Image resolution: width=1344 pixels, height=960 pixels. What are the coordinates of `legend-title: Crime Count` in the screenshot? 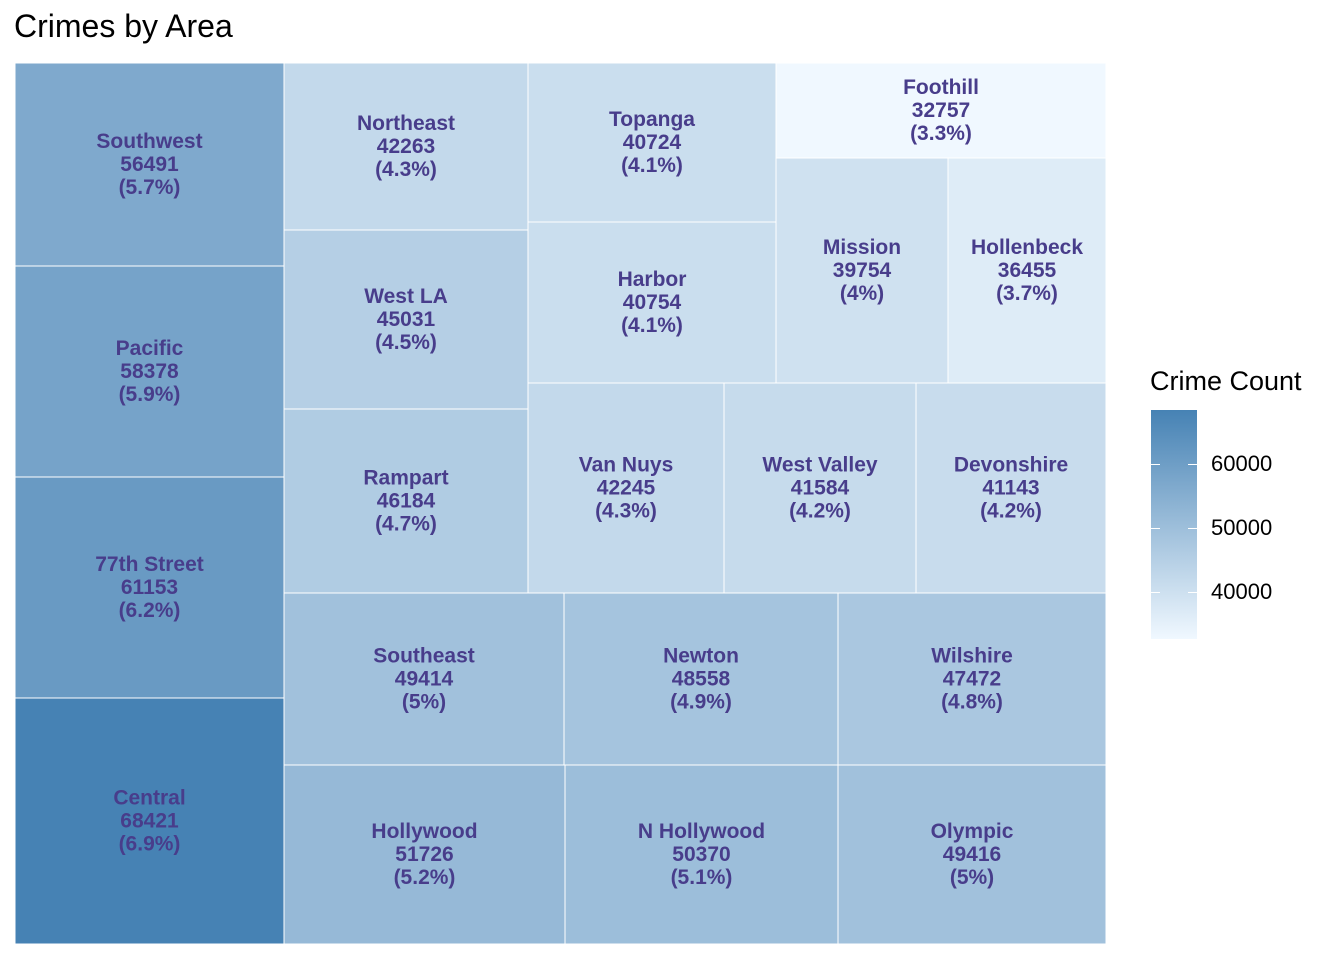 It's located at (1226, 381).